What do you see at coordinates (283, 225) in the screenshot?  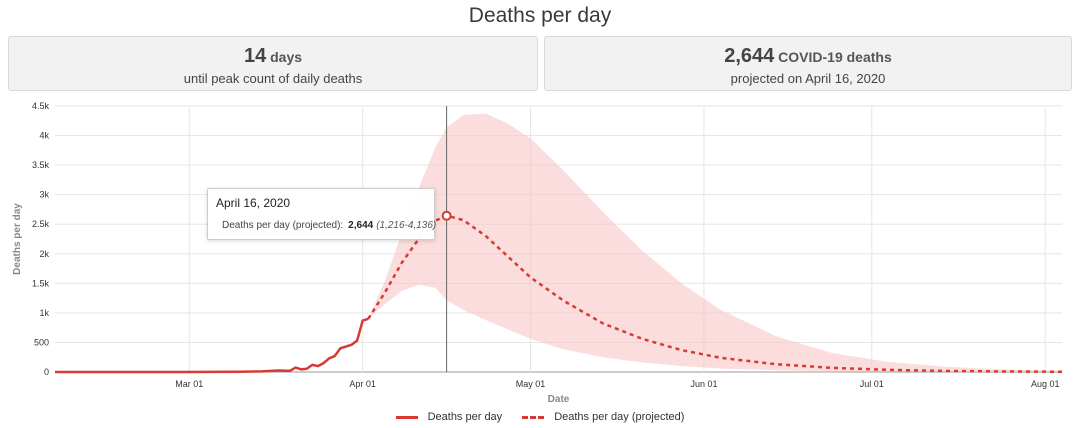 I see `tooltip-series-label: Deaths per day (projected):` at bounding box center [283, 225].